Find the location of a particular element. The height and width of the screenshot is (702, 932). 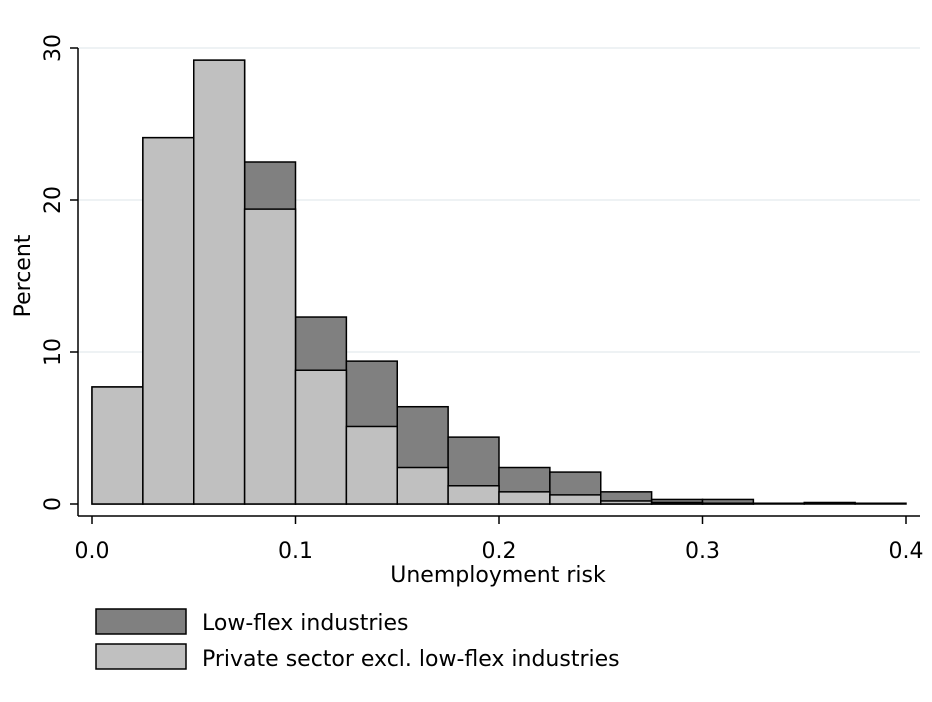

y-tick-label: 0 is located at coordinates (53, 504).